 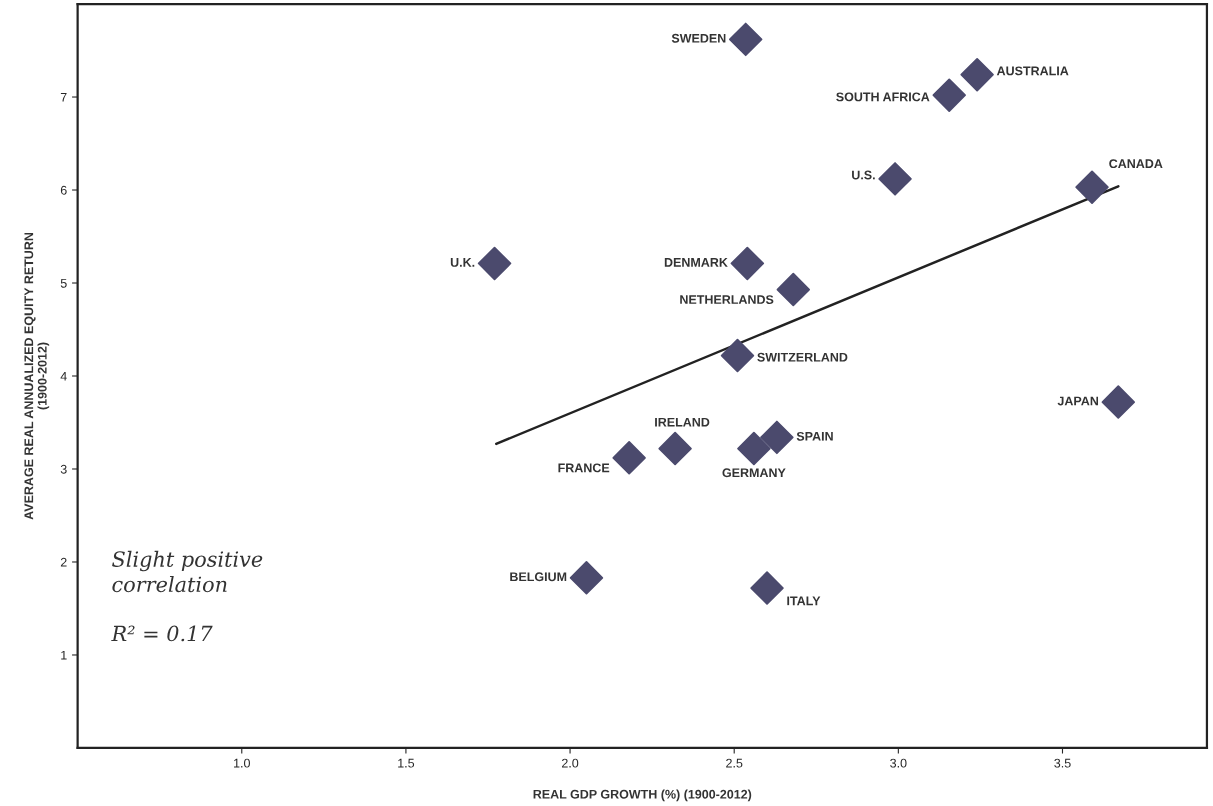 I want to click on y-tick-label: 1, so click(x=64, y=655).